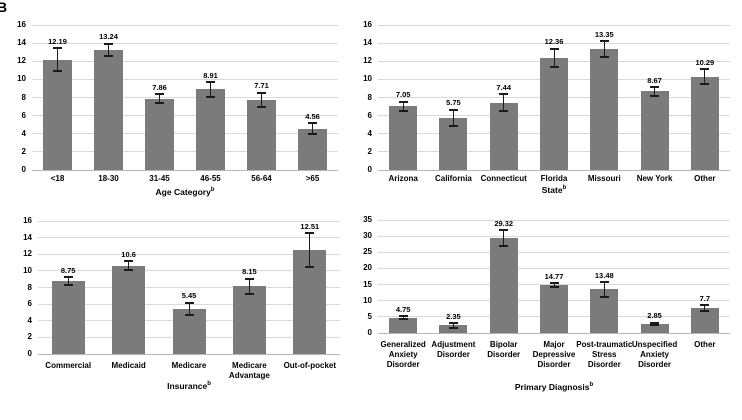 This screenshot has height=420, width=742. Describe the element at coordinates (367, 268) in the screenshot. I see `y-tick-label: 20` at that location.